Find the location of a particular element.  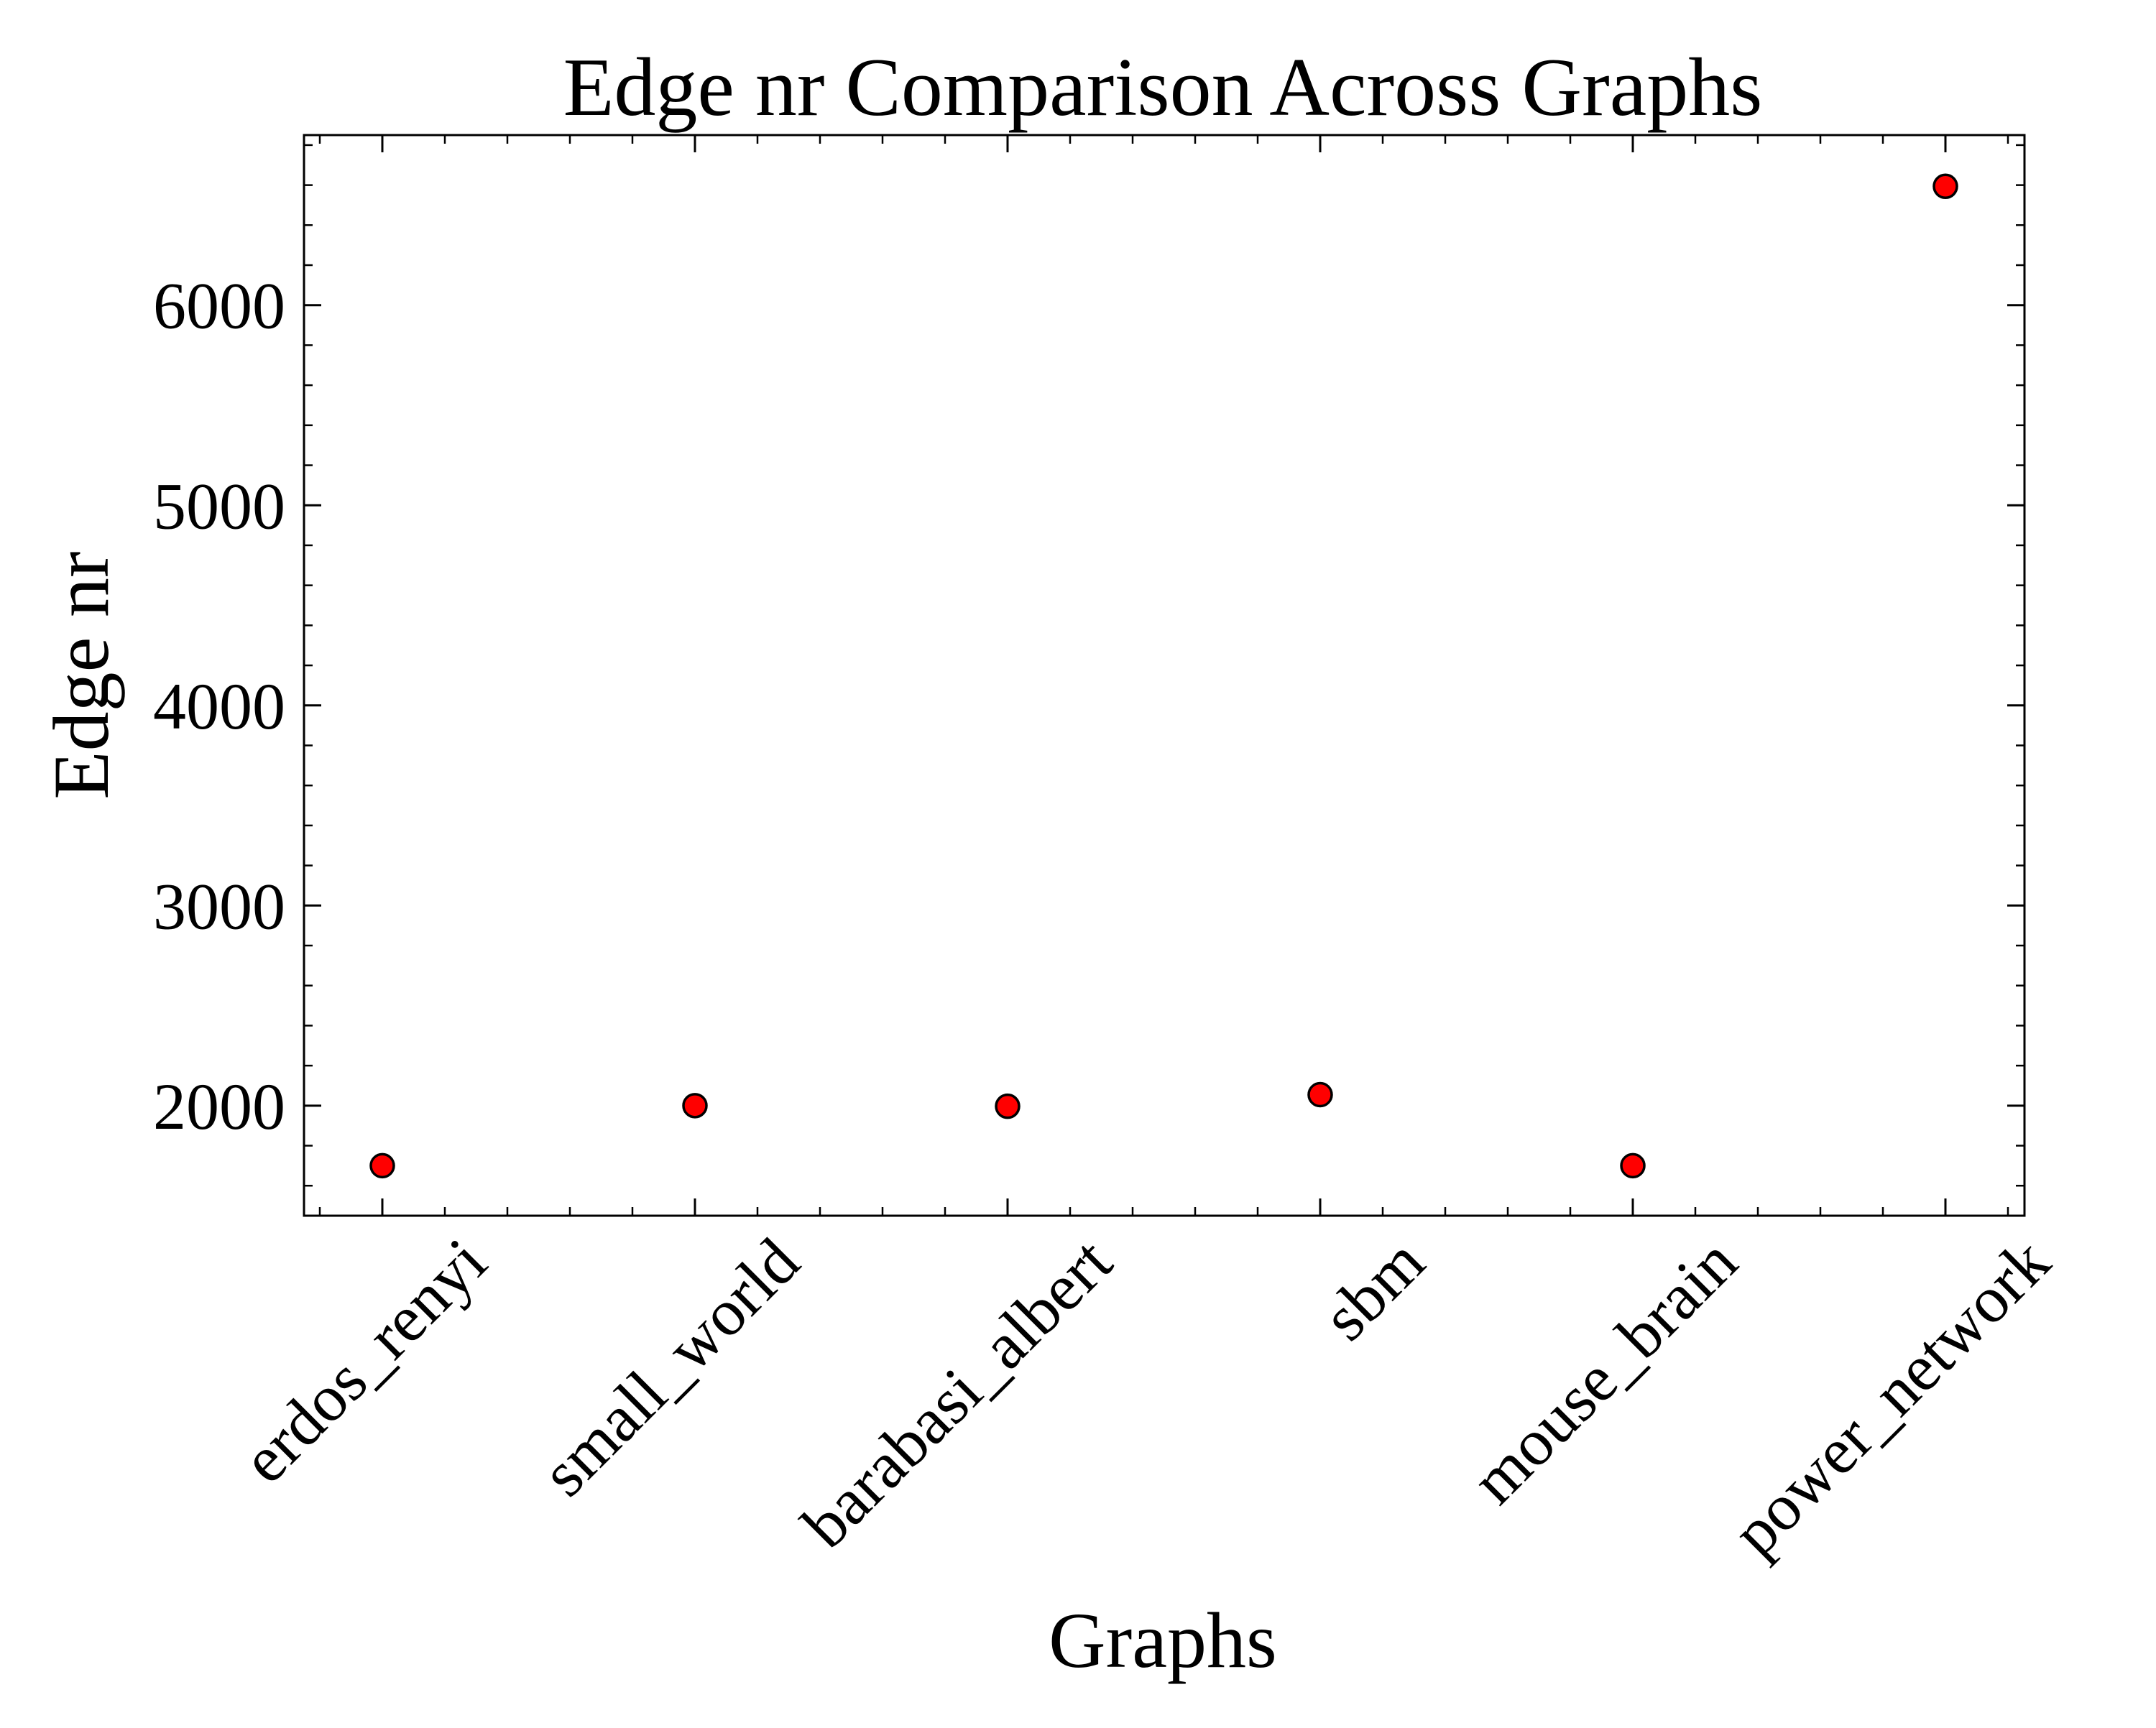

x-tick-label: erdos_renyi is located at coordinates (364, 1360).